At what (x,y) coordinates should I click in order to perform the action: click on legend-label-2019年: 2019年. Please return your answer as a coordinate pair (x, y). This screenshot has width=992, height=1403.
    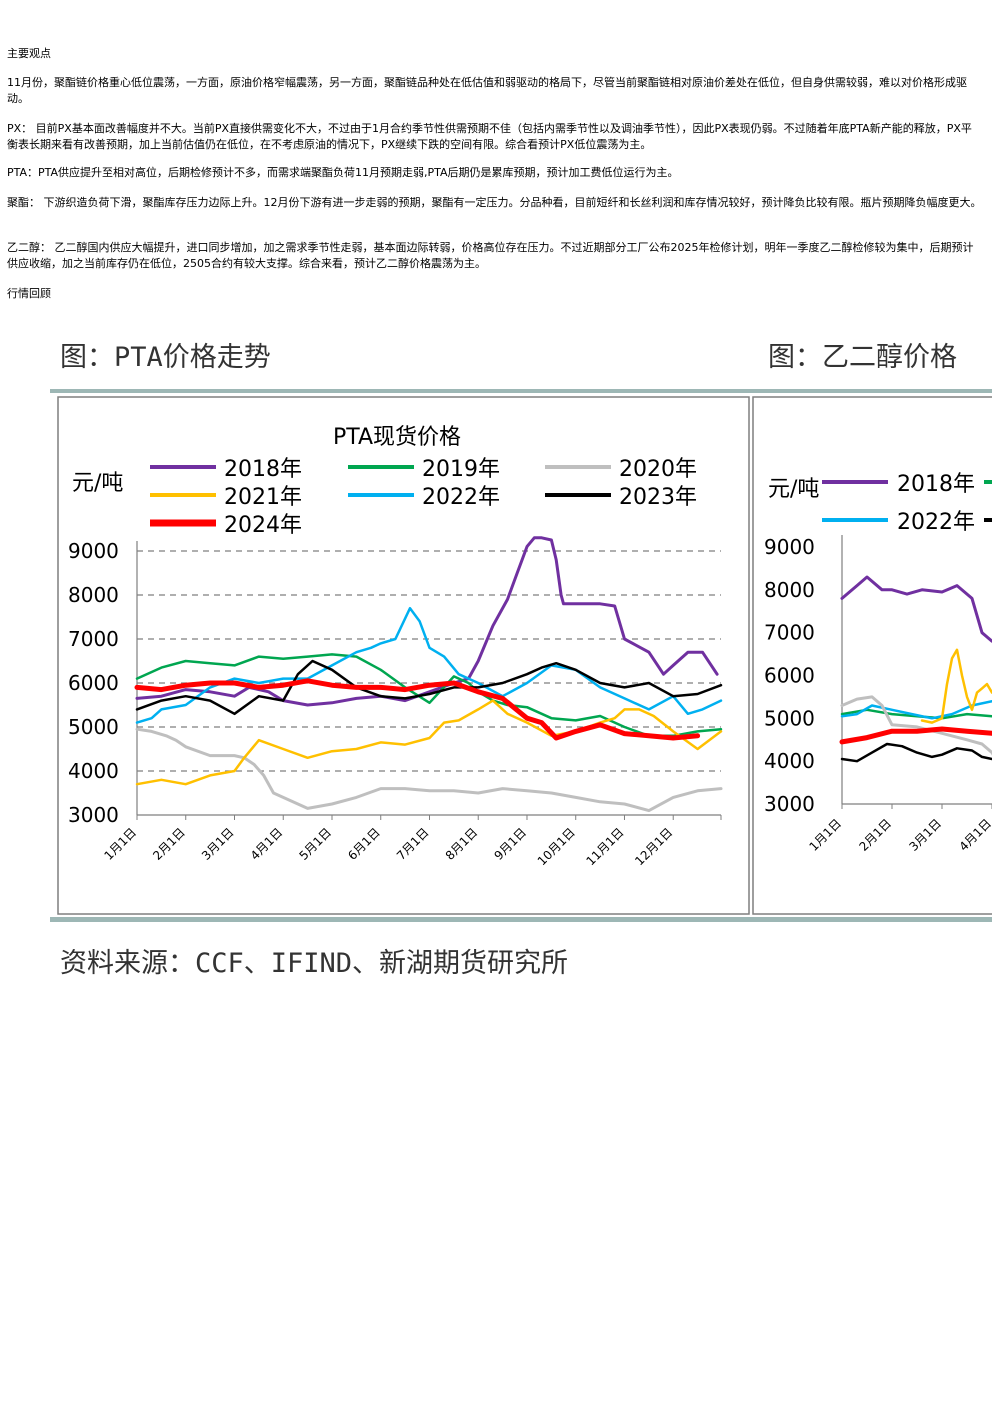
    Looking at the image, I should click on (461, 469).